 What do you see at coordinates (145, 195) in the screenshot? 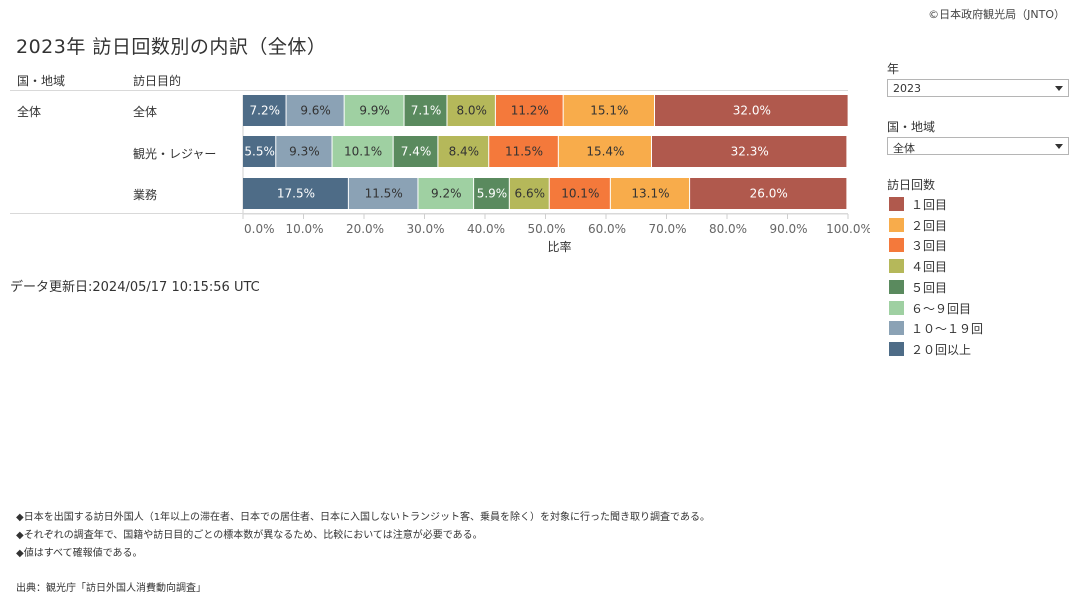
I see `row-label-purpose: 業務` at bounding box center [145, 195].